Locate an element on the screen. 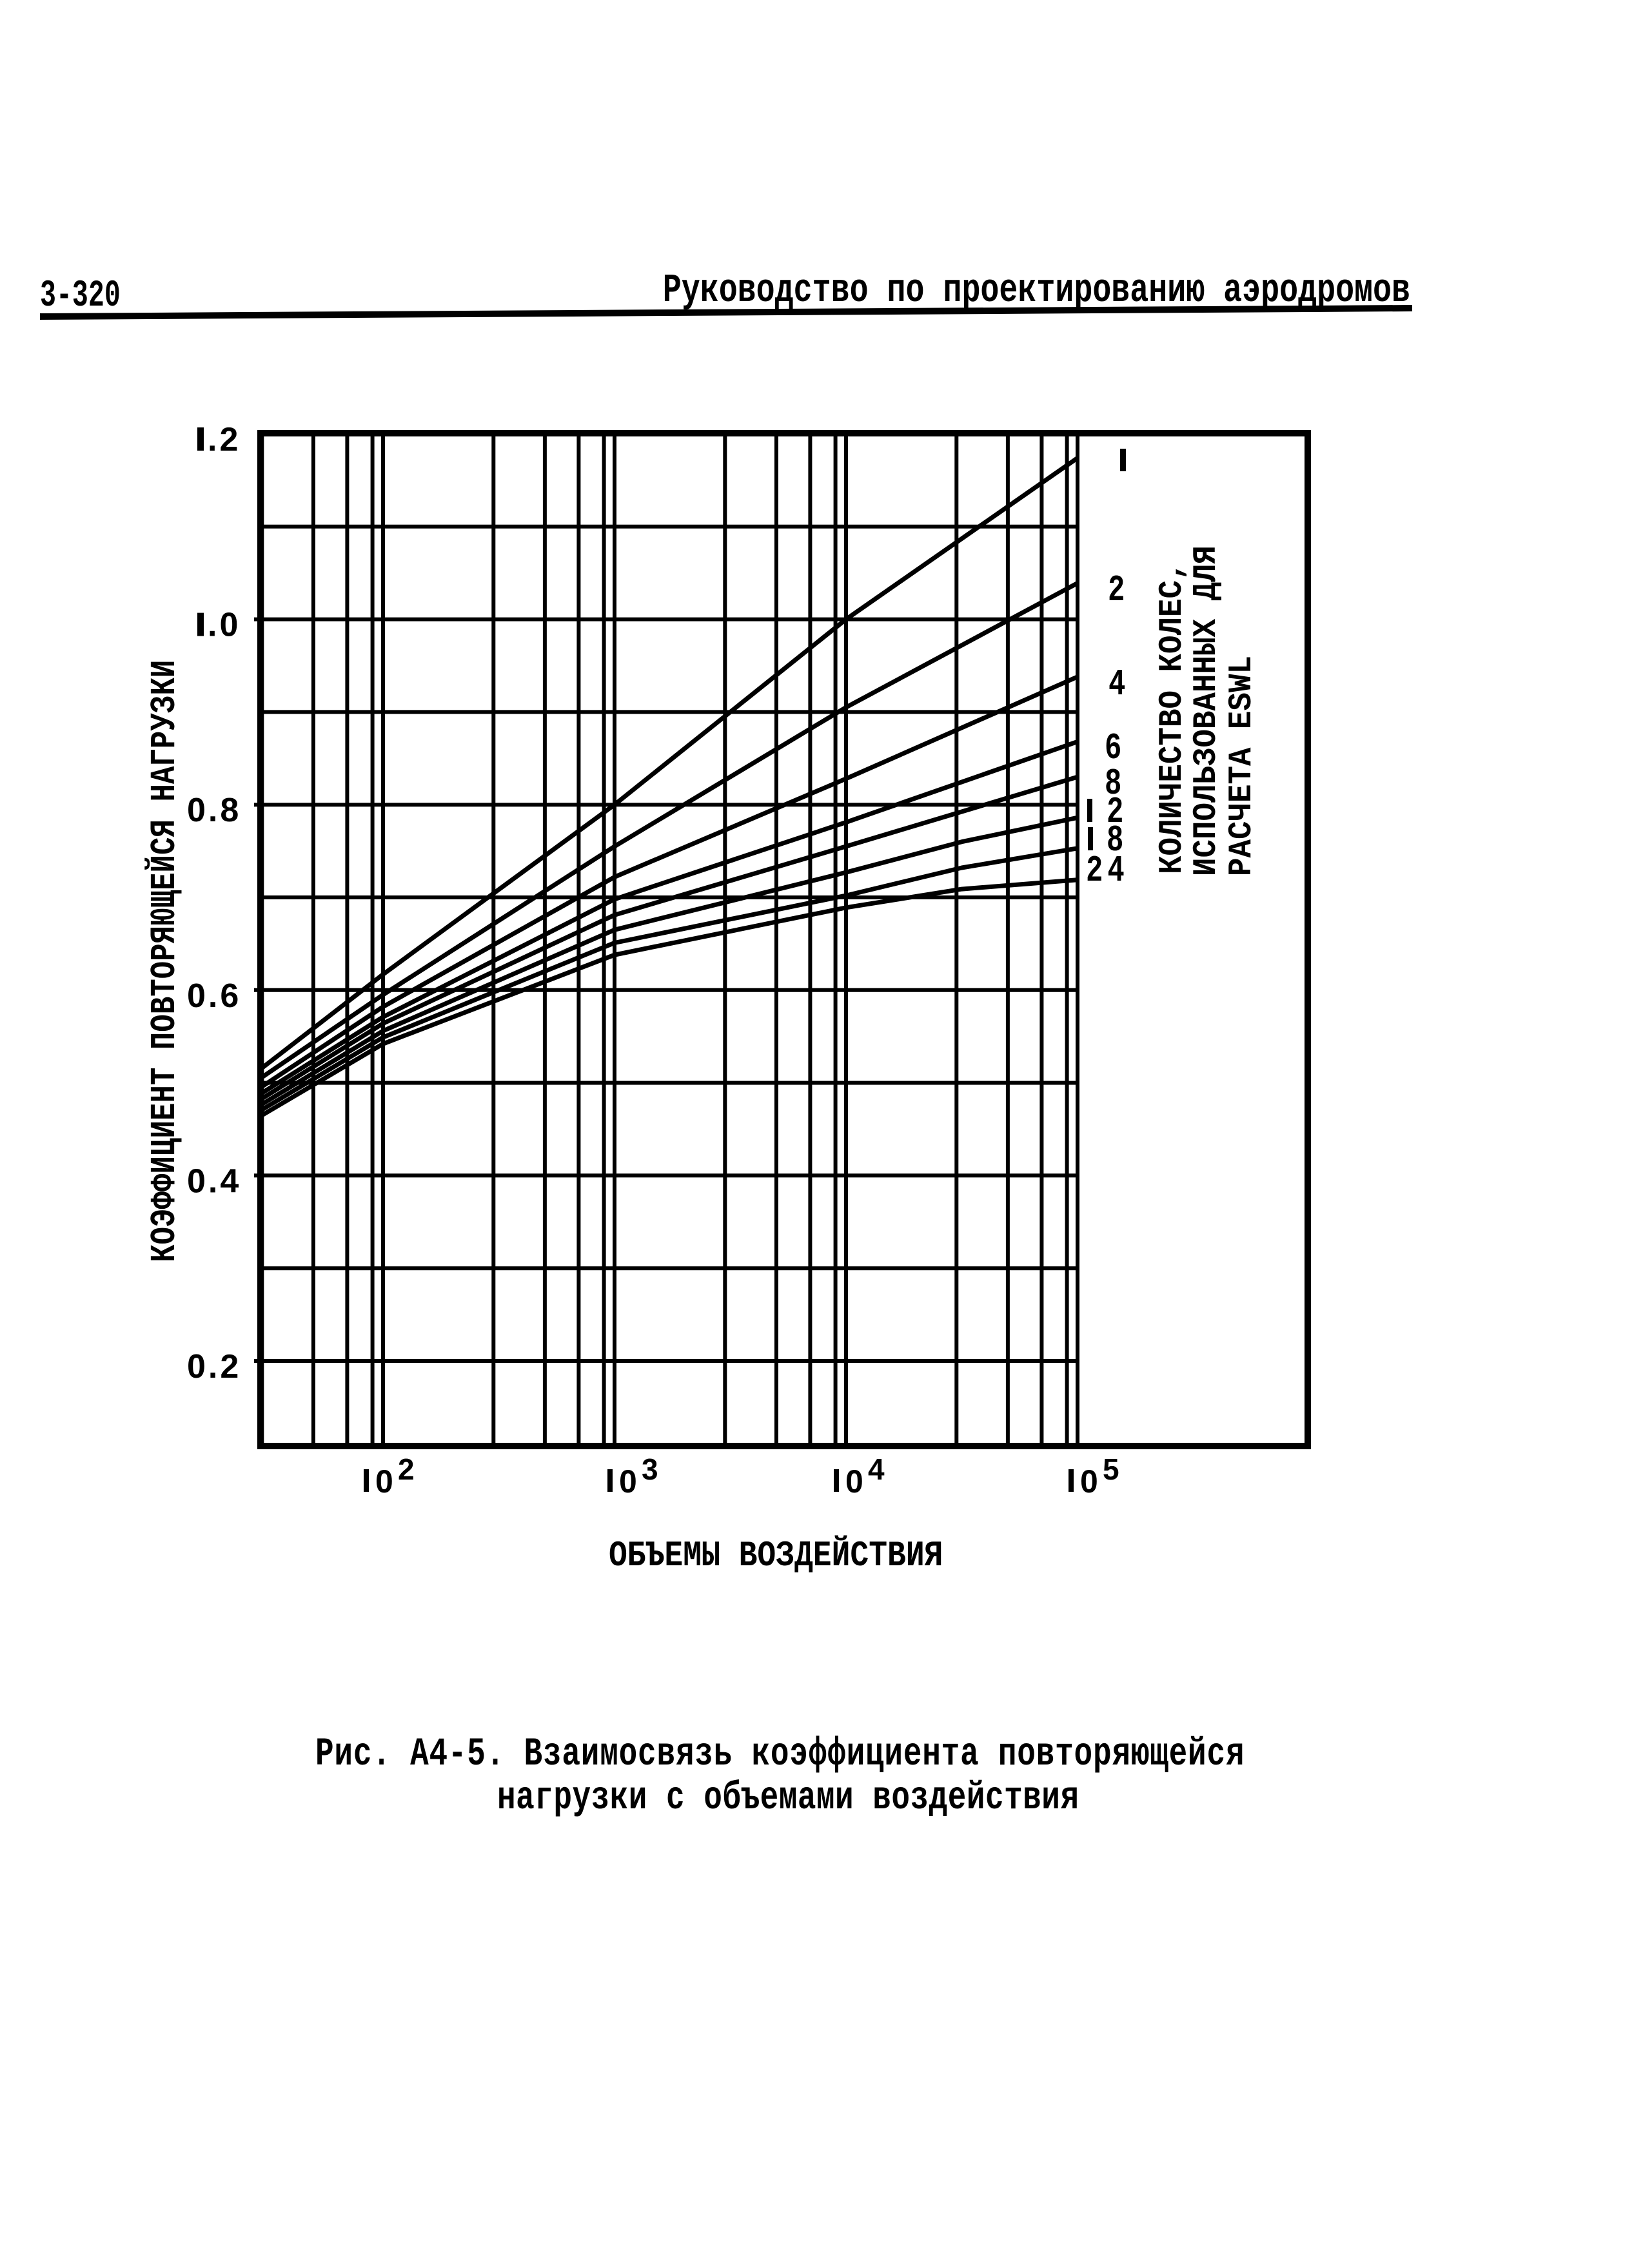 The height and width of the screenshot is (2268, 1625). svg-text:нагрузки с объемами воздействи: нагрузки с объемами воздействия is located at coordinates (788, 1798).